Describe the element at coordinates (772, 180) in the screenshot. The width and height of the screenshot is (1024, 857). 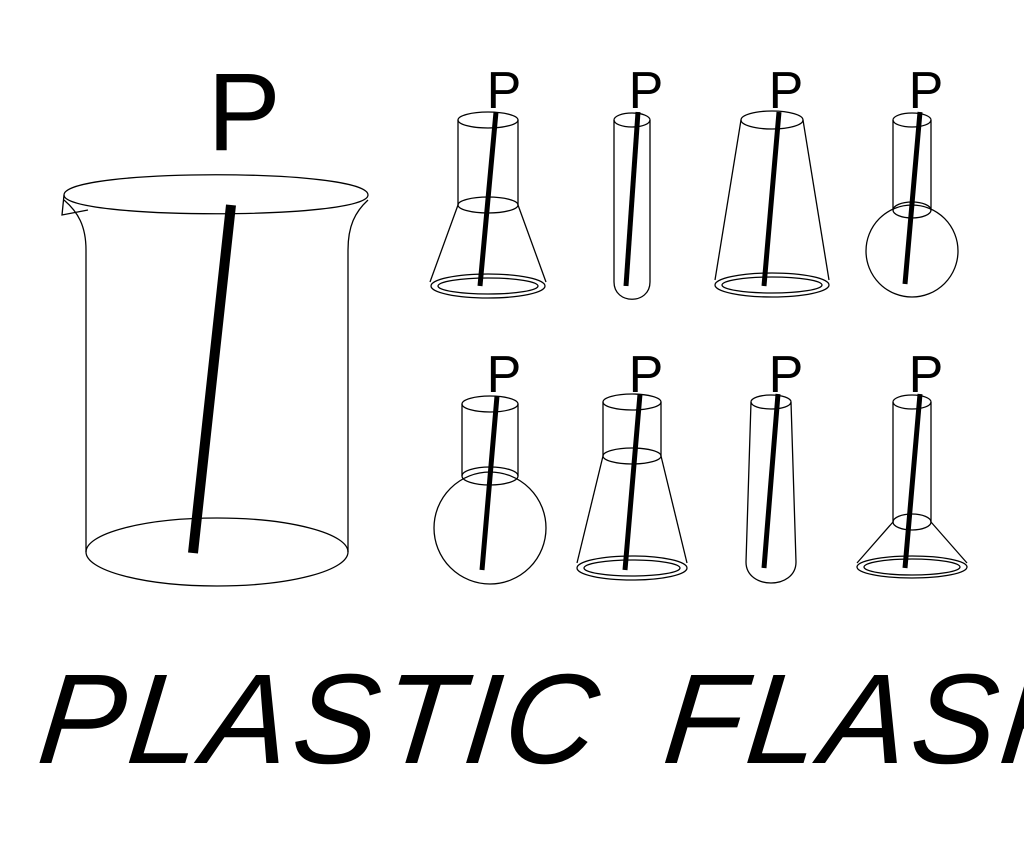
I see `tapered-beaker-icon: P` at that location.